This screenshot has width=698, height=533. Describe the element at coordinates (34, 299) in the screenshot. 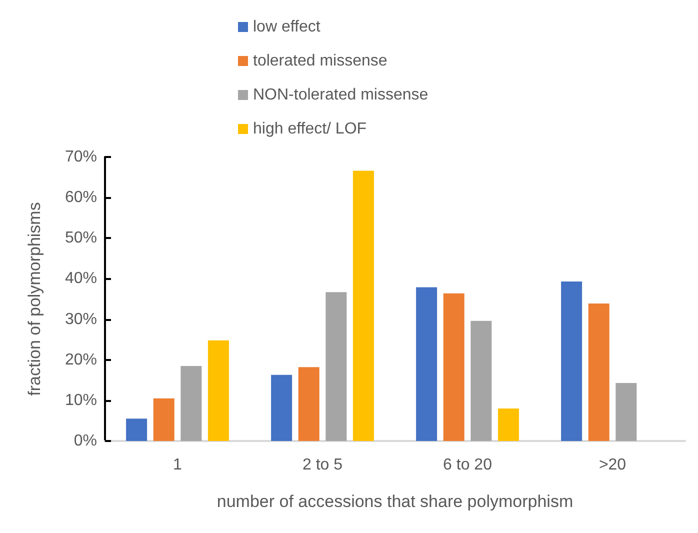

I see `y-axis-title: fraction of polymorphisms` at that location.